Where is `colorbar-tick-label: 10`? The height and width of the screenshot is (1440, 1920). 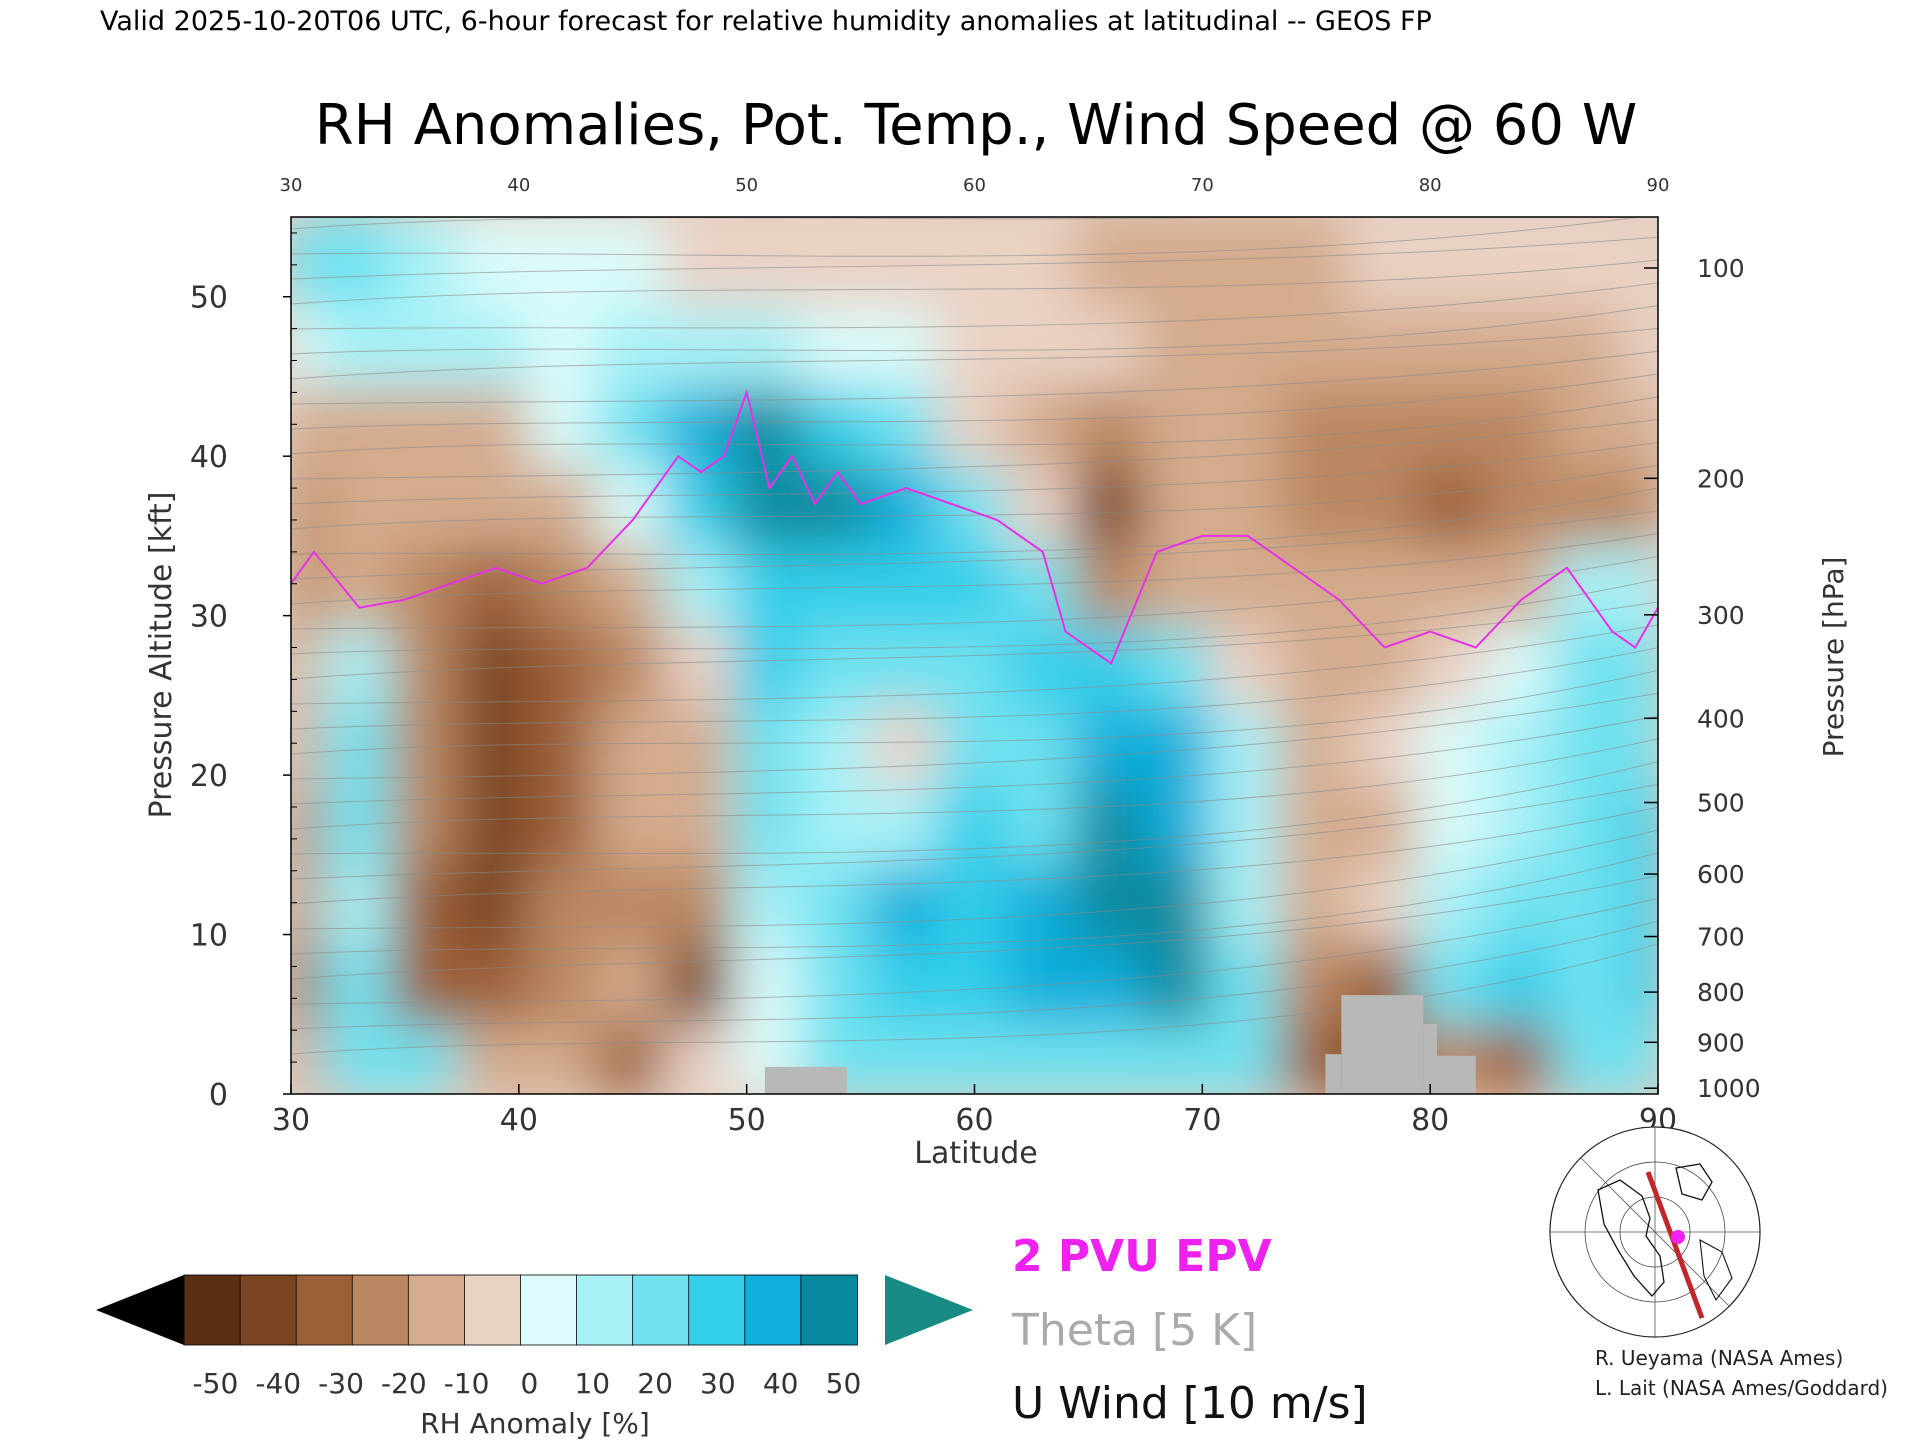
colorbar-tick-label: 10 is located at coordinates (592, 1383).